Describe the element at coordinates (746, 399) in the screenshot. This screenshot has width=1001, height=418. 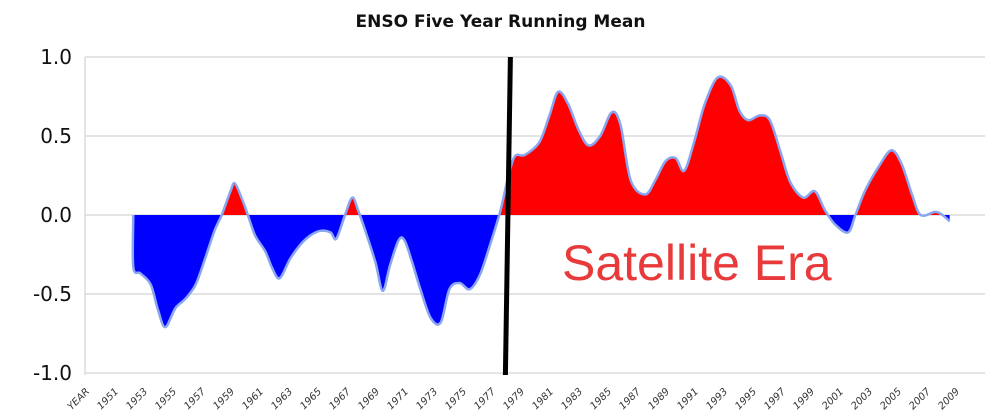
I see `x-tick-label: 1995` at that location.